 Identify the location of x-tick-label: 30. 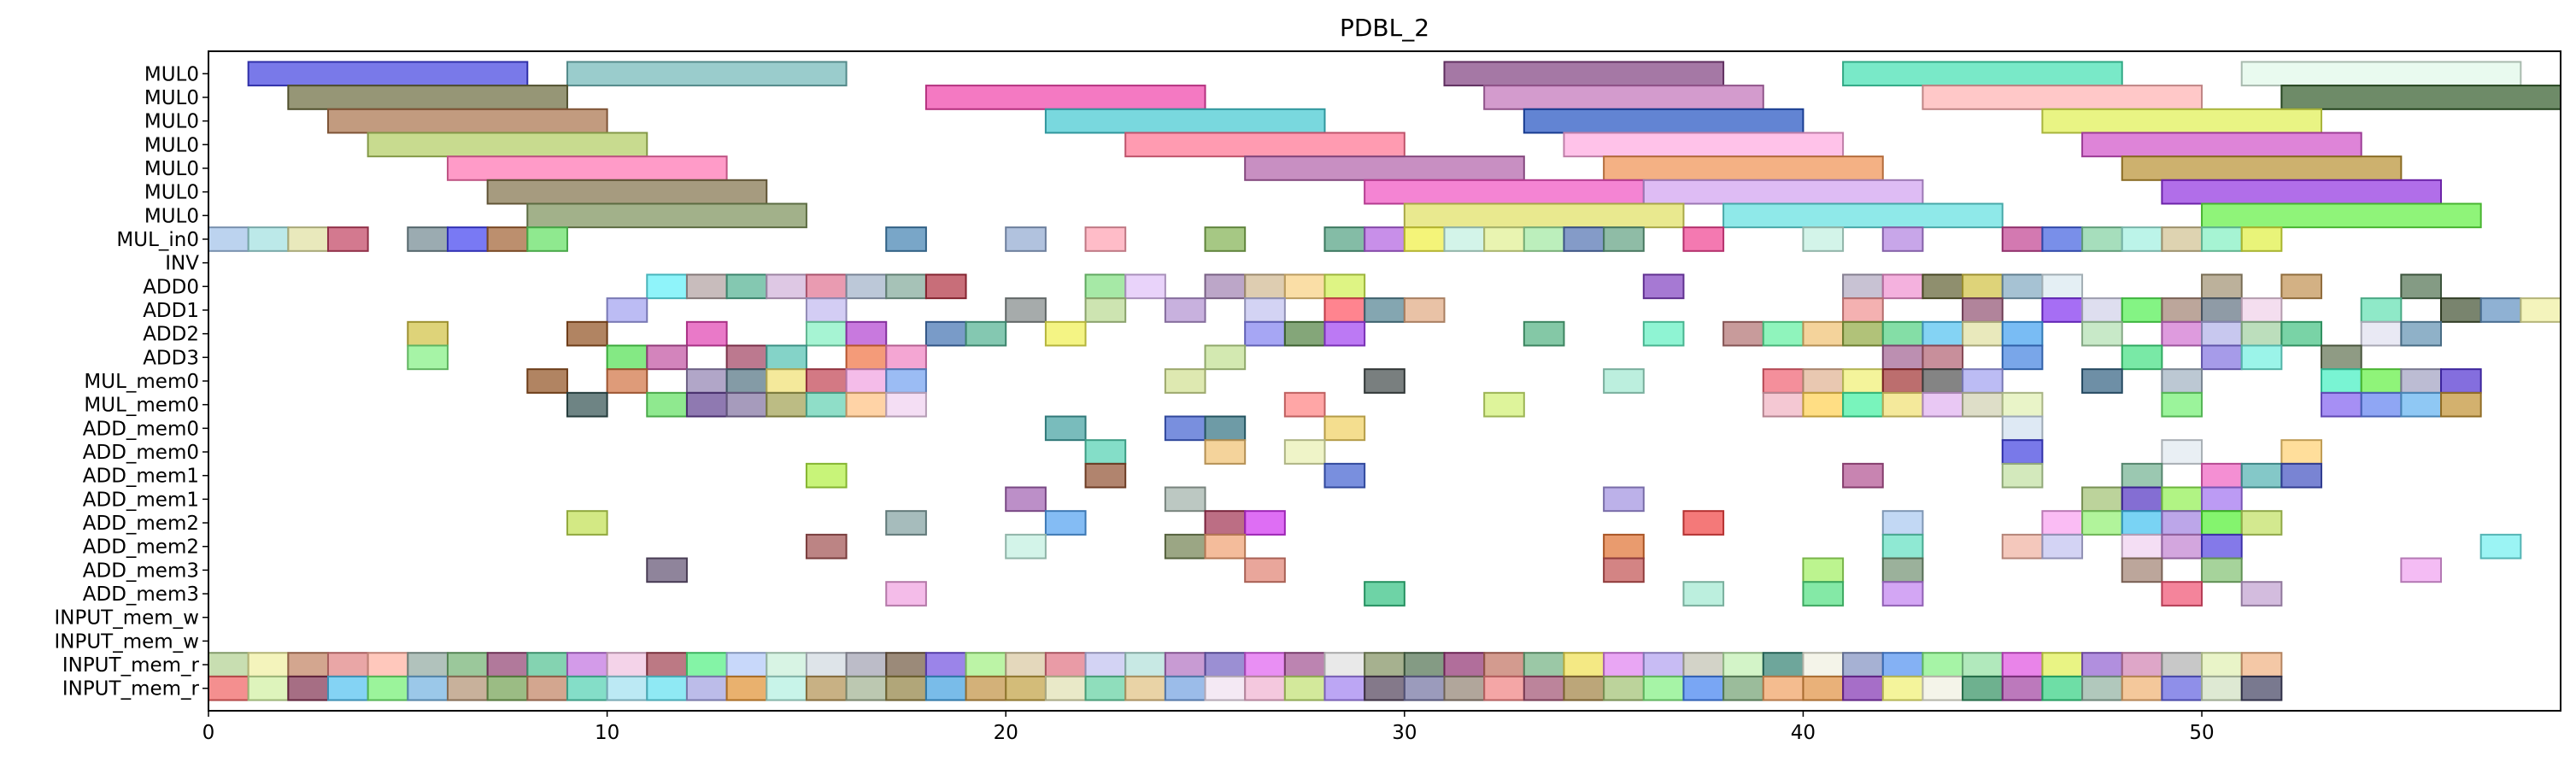
(1404, 733).